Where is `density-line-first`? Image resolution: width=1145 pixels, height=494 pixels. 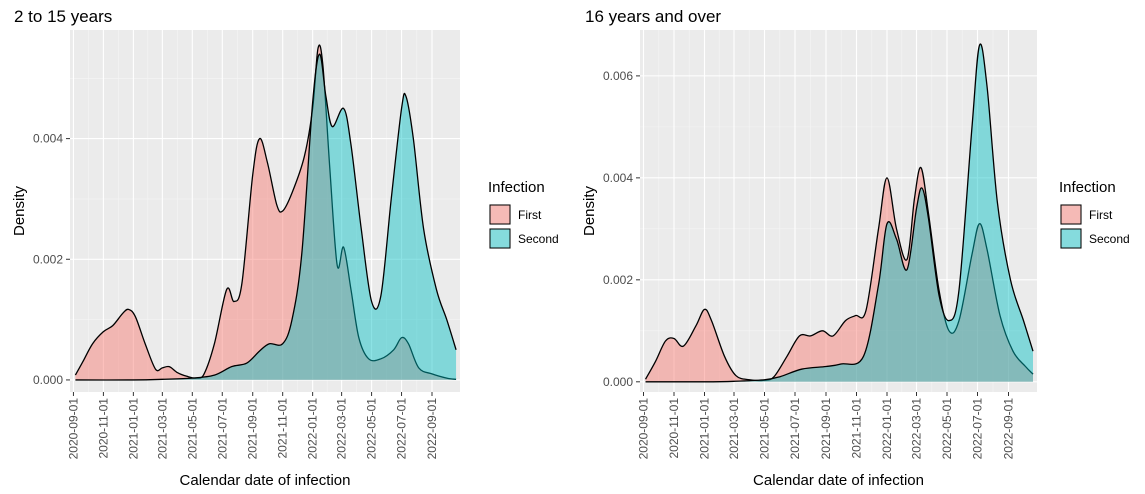 density-line-first is located at coordinates (839, 274).